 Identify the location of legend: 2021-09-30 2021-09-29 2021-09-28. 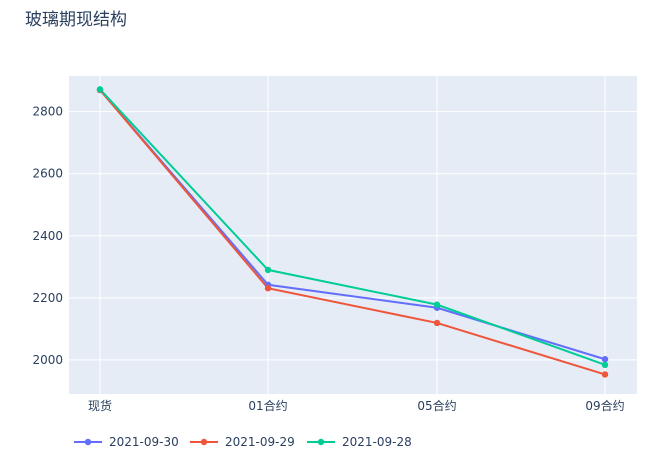
(243, 442).